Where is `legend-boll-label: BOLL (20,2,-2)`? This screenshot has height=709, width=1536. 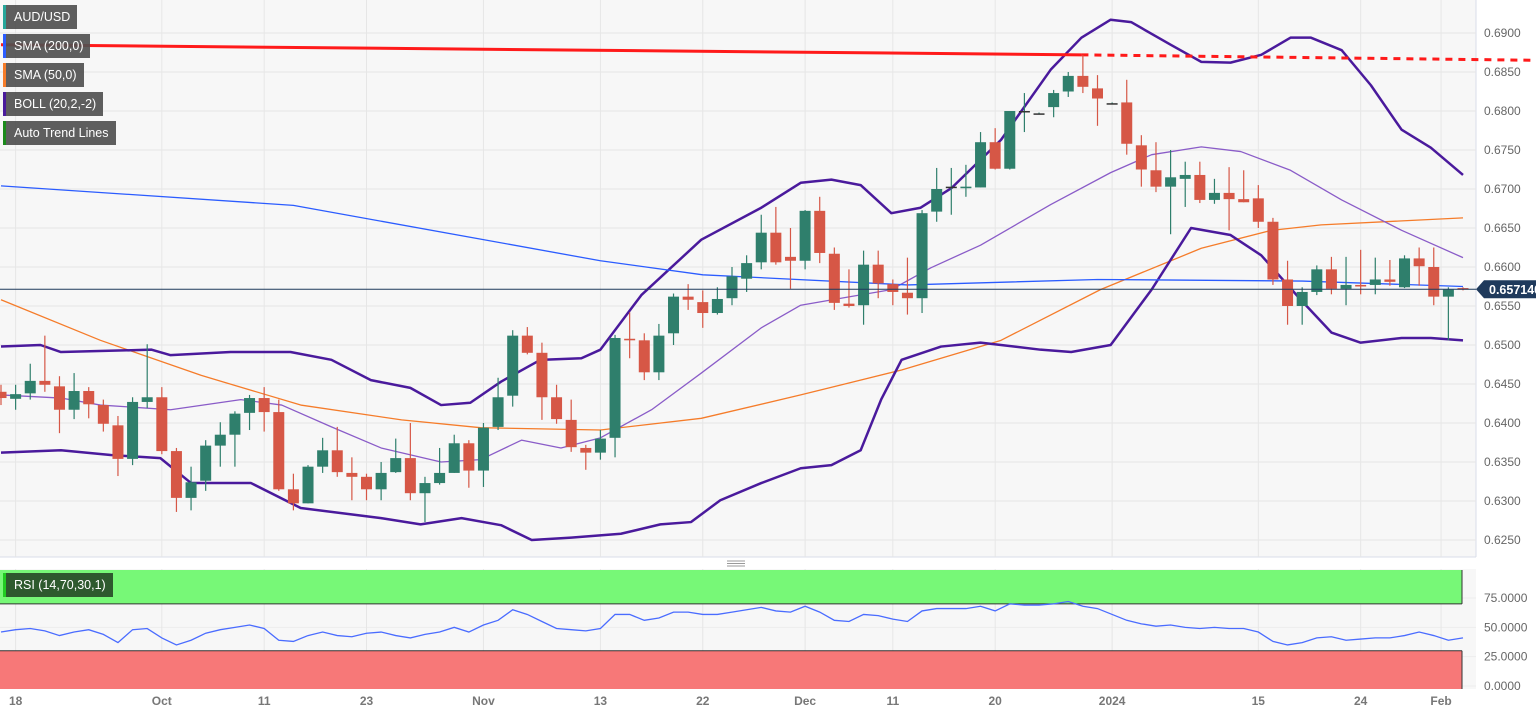 legend-boll-label: BOLL (20,2,-2) is located at coordinates (55, 104).